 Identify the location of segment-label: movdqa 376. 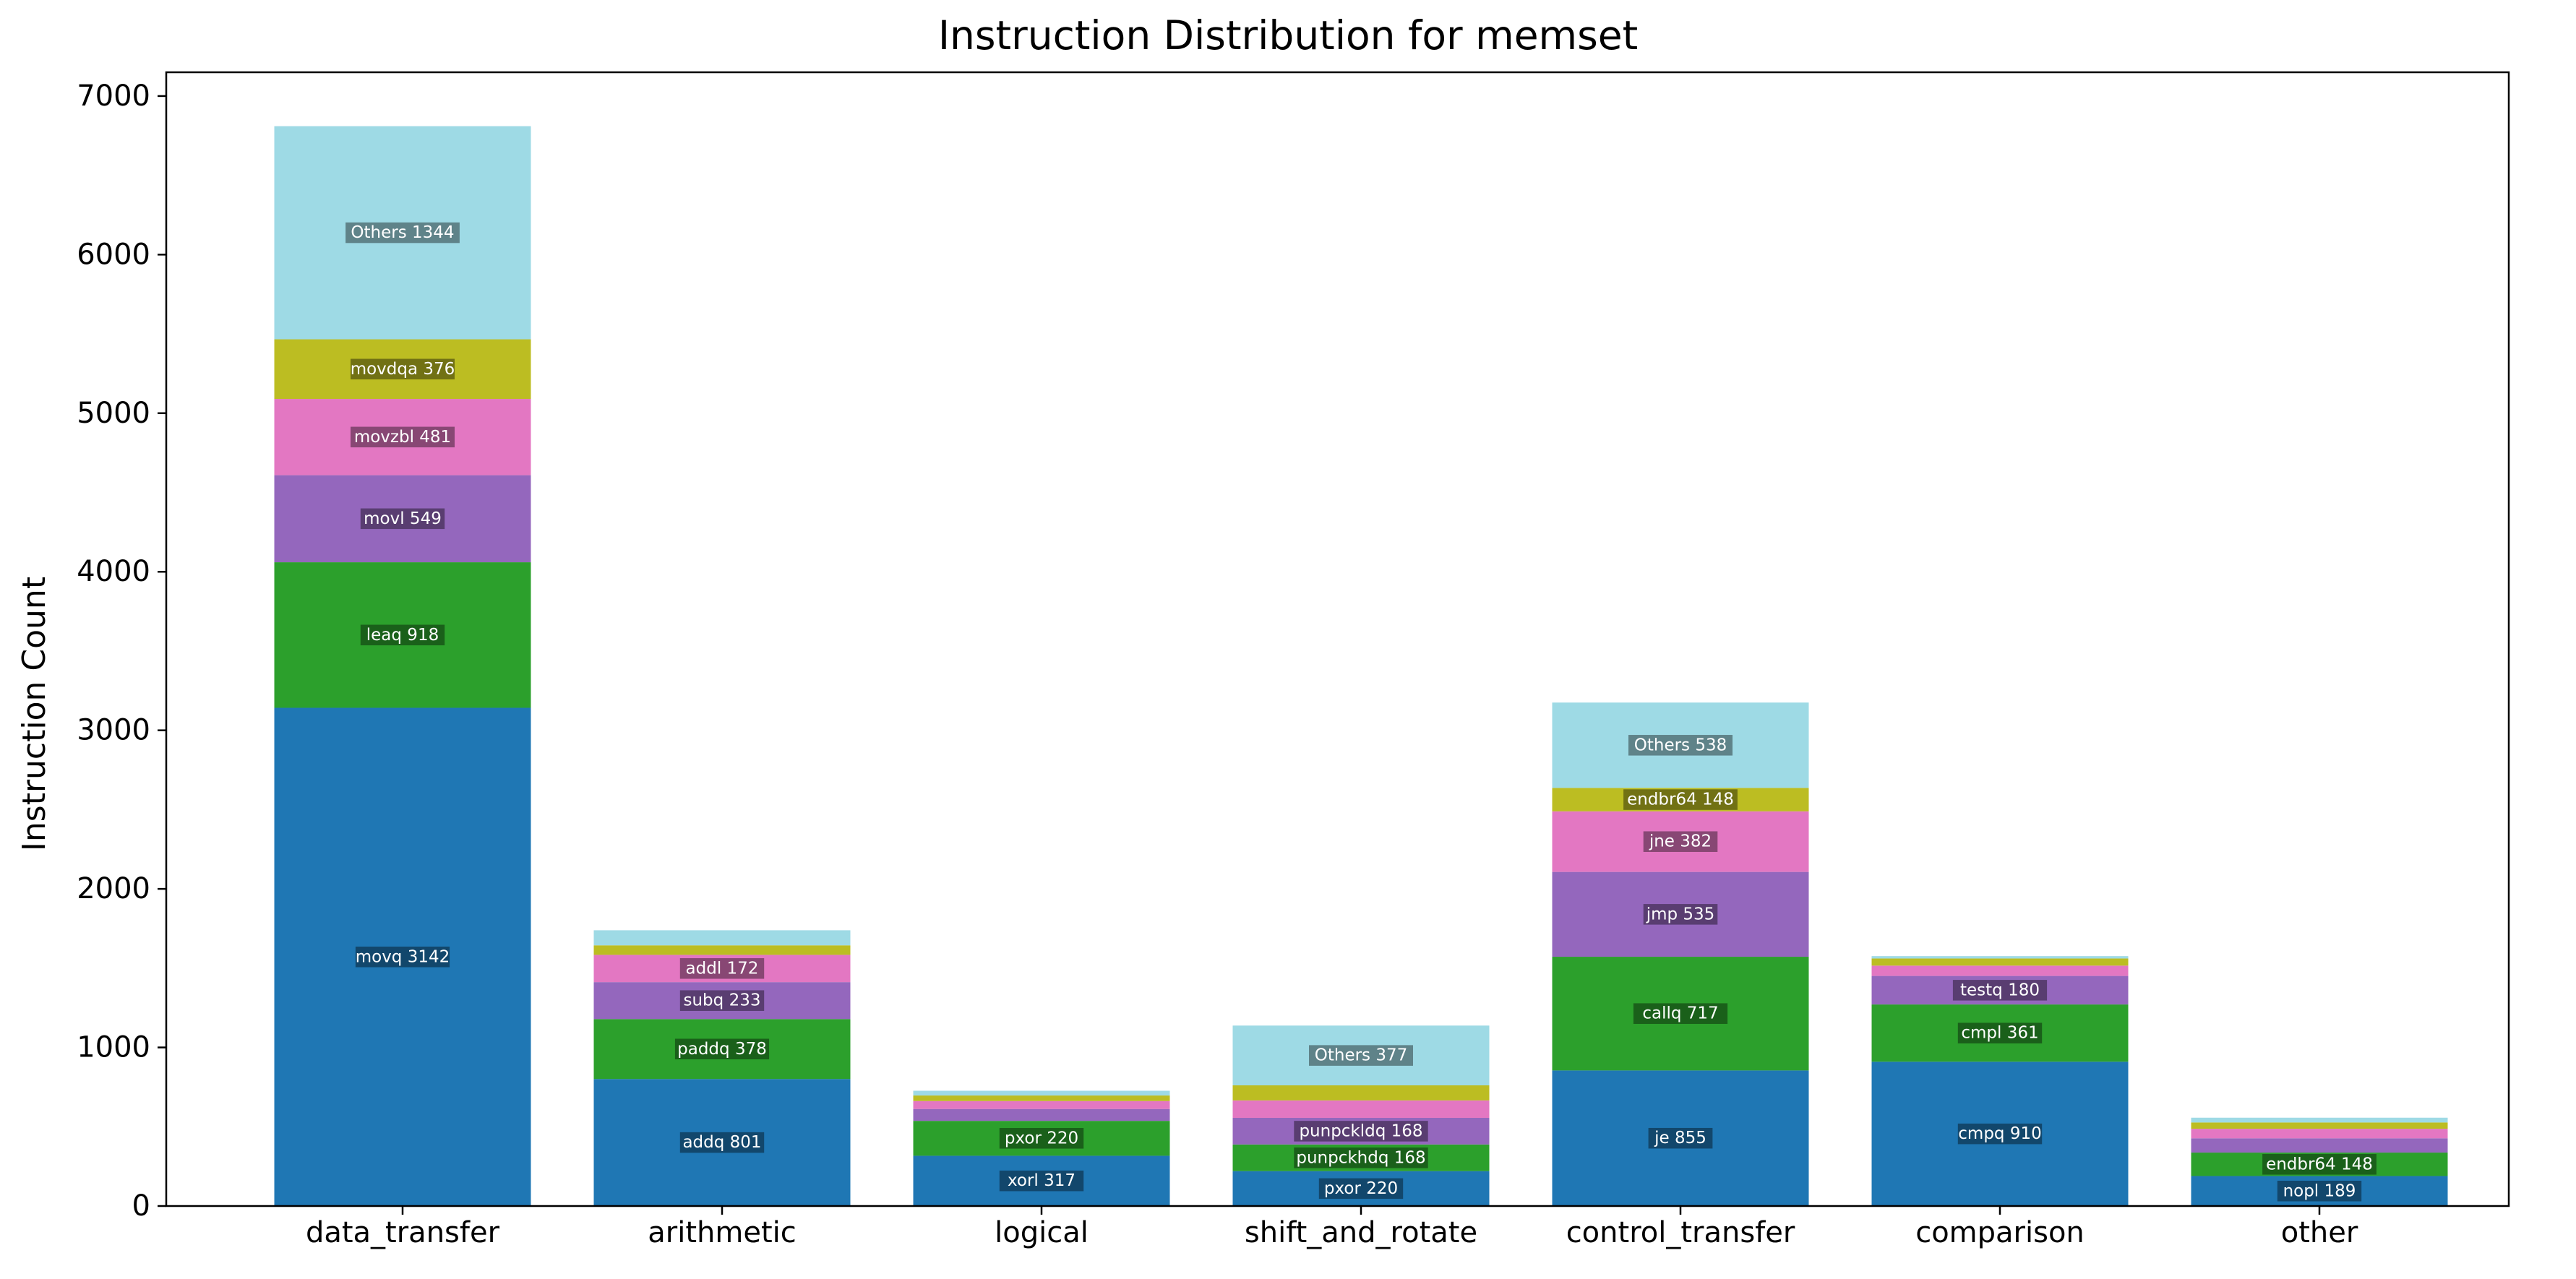
(403, 369).